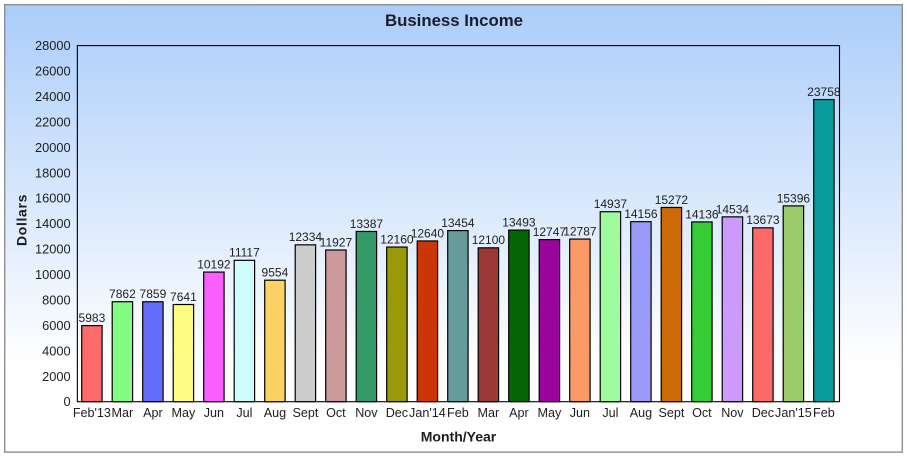  What do you see at coordinates (763, 220) in the screenshot?
I see `svg-text: 13673` at bounding box center [763, 220].